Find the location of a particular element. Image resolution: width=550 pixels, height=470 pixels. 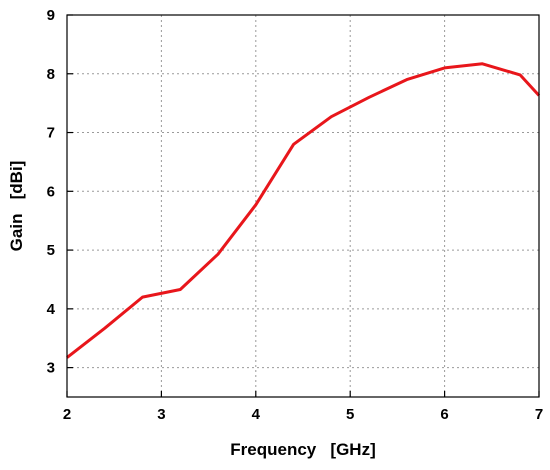

x-tick-label: 6 is located at coordinates (444, 414).